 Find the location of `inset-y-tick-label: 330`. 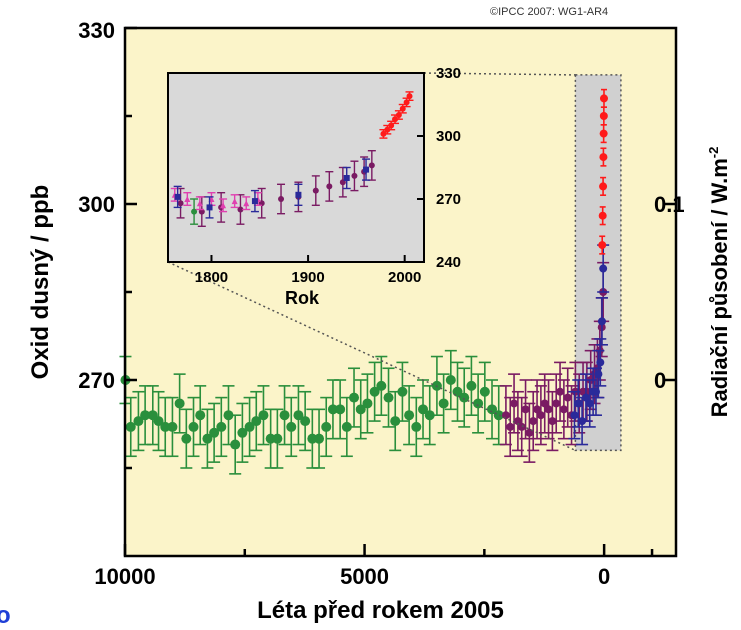

inset-y-tick-label: 330 is located at coordinates (448, 73).